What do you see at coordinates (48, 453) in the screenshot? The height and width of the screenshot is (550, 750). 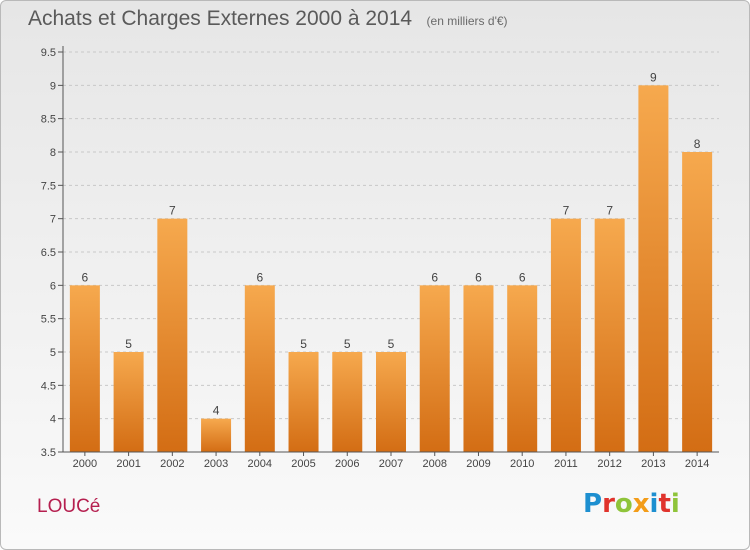 I see `y-tick-label: 3.5` at bounding box center [48, 453].